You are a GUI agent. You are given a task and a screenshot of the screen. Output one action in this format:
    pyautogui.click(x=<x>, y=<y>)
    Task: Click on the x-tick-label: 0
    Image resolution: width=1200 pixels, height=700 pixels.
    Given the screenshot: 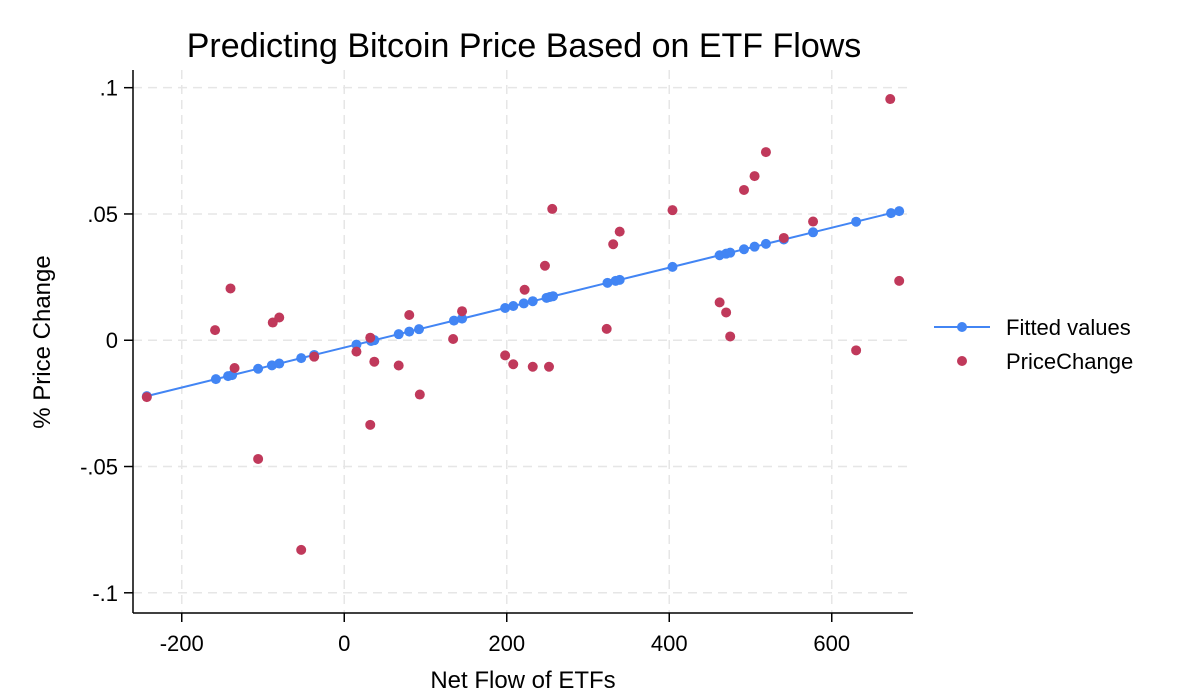 What is the action you would take?
    pyautogui.click(x=344, y=643)
    